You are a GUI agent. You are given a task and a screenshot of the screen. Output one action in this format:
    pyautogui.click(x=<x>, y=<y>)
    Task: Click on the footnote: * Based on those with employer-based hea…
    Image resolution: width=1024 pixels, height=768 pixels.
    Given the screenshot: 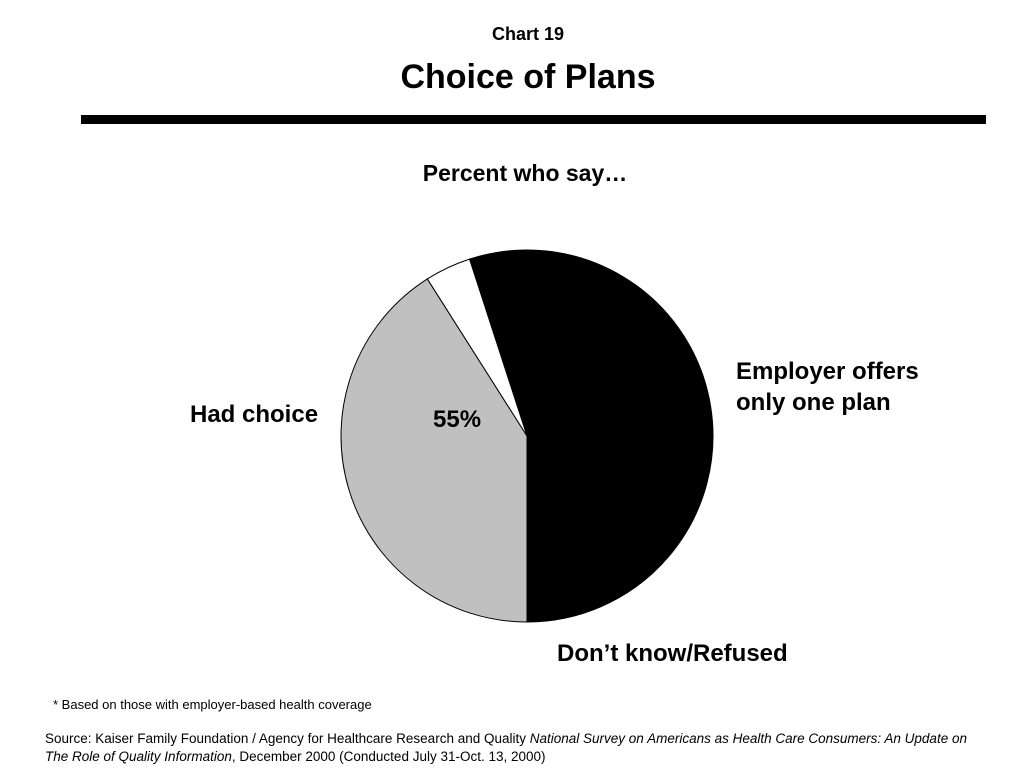 What is the action you would take?
    pyautogui.click(x=212, y=704)
    